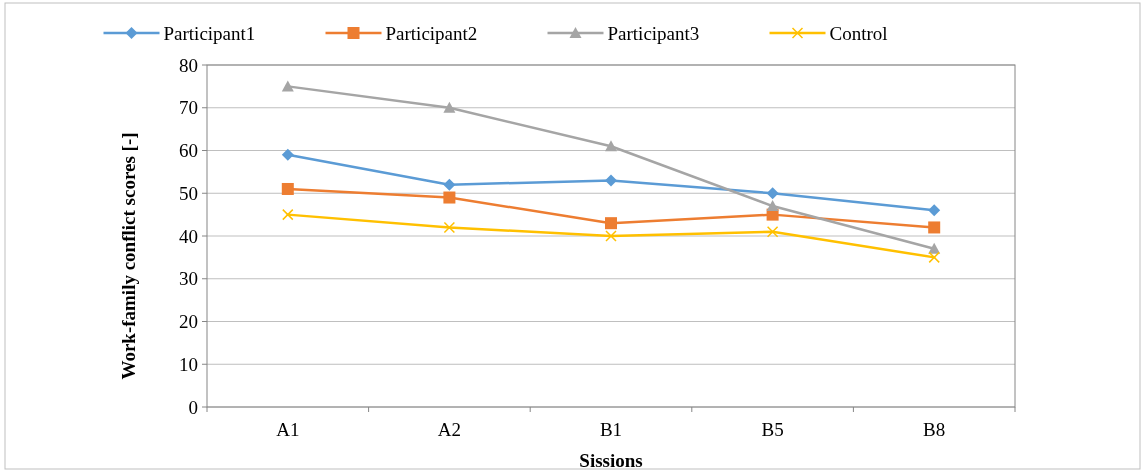 This screenshot has height=472, width=1145. Describe the element at coordinates (611, 429) in the screenshot. I see `x-tick-label: B1` at that location.